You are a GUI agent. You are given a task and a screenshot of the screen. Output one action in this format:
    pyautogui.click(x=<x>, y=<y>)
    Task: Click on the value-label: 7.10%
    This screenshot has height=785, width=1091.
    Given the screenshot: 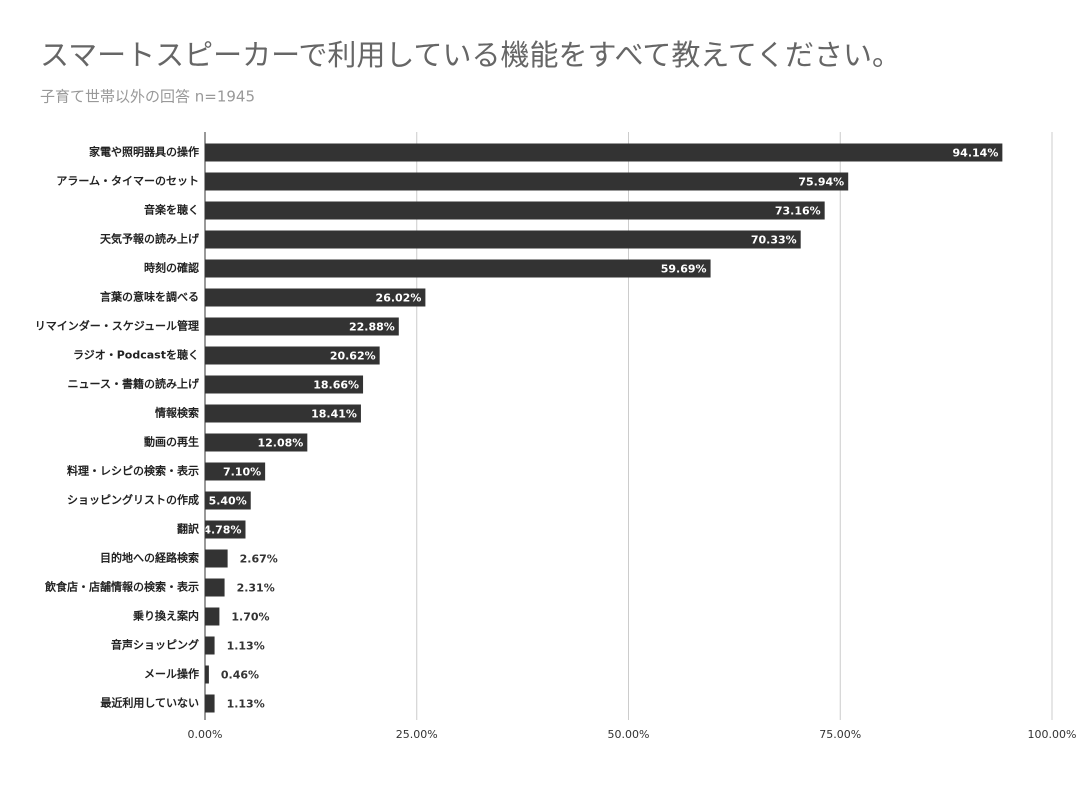 What is the action you would take?
    pyautogui.click(x=242, y=472)
    